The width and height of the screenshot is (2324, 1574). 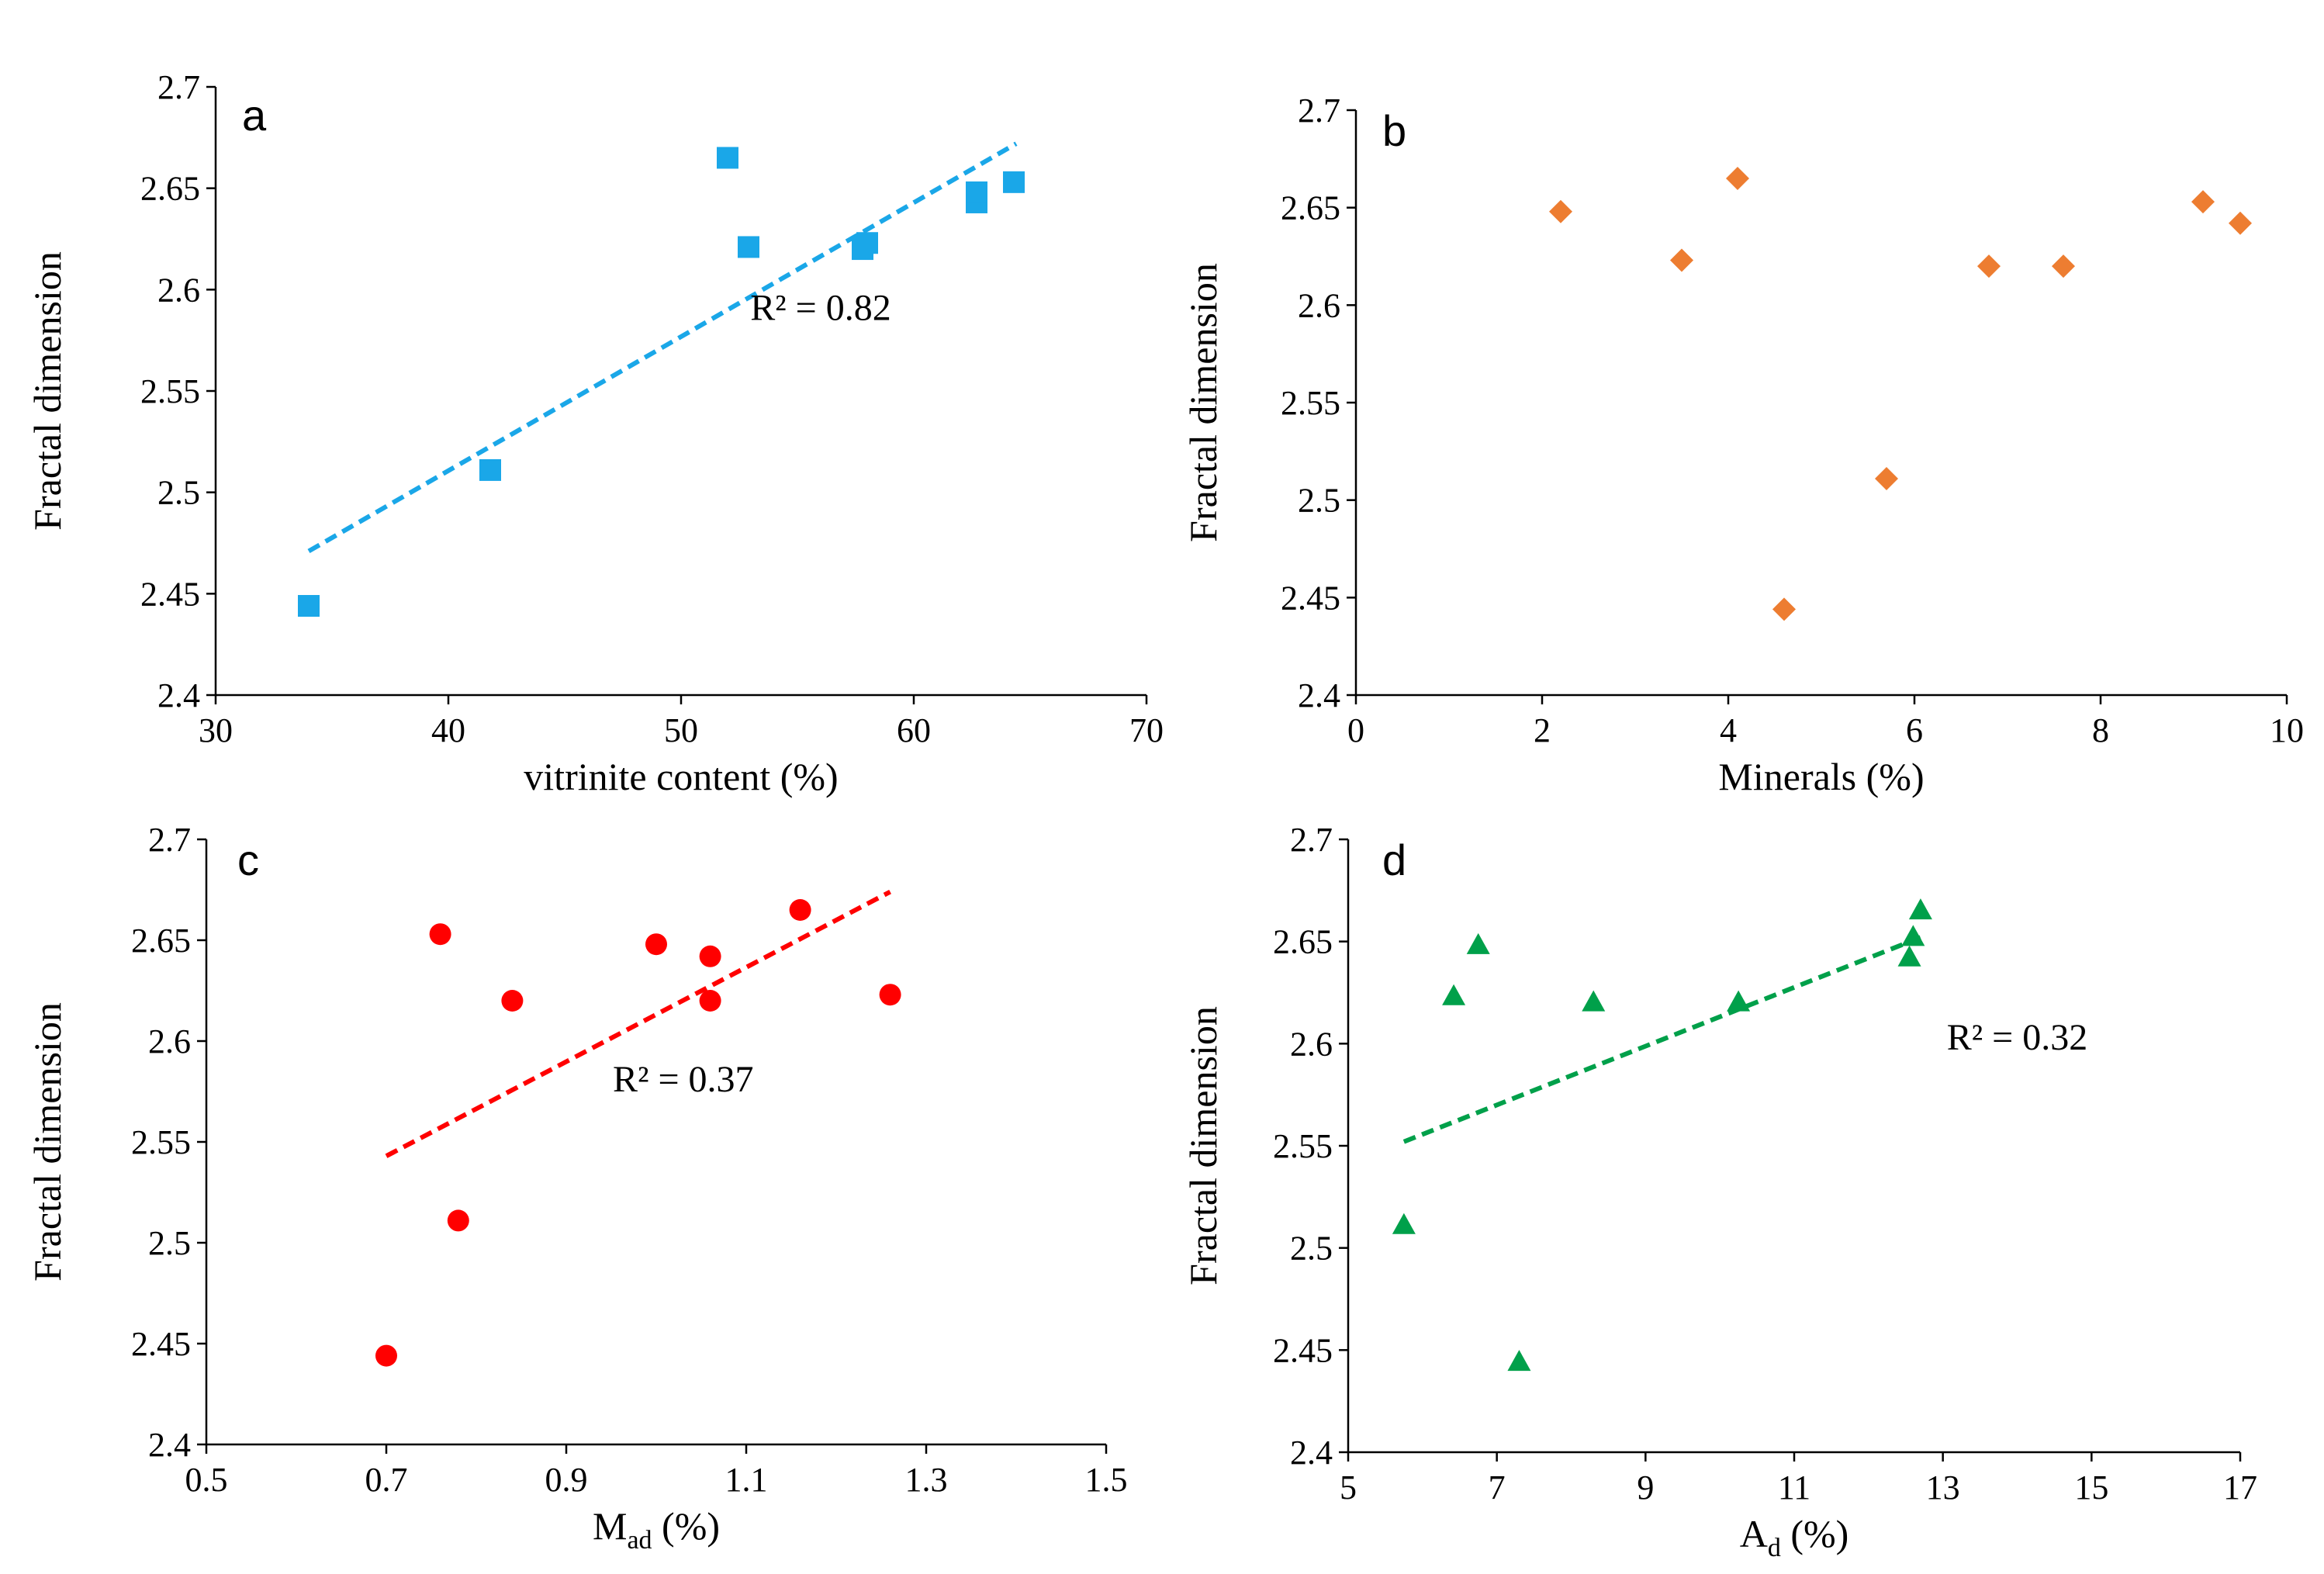 I want to click on x-tick-label: 2, so click(x=1542, y=730).